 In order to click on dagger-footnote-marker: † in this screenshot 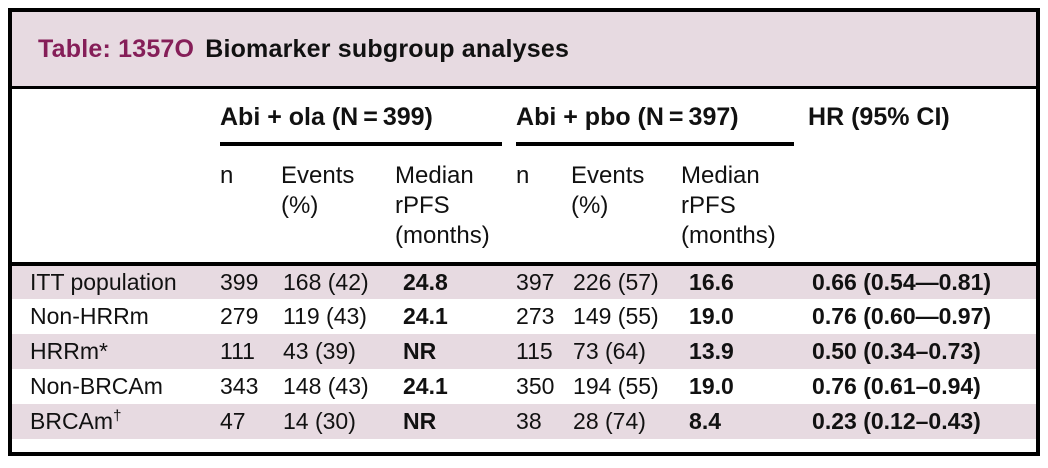, I will do `click(117, 416)`.